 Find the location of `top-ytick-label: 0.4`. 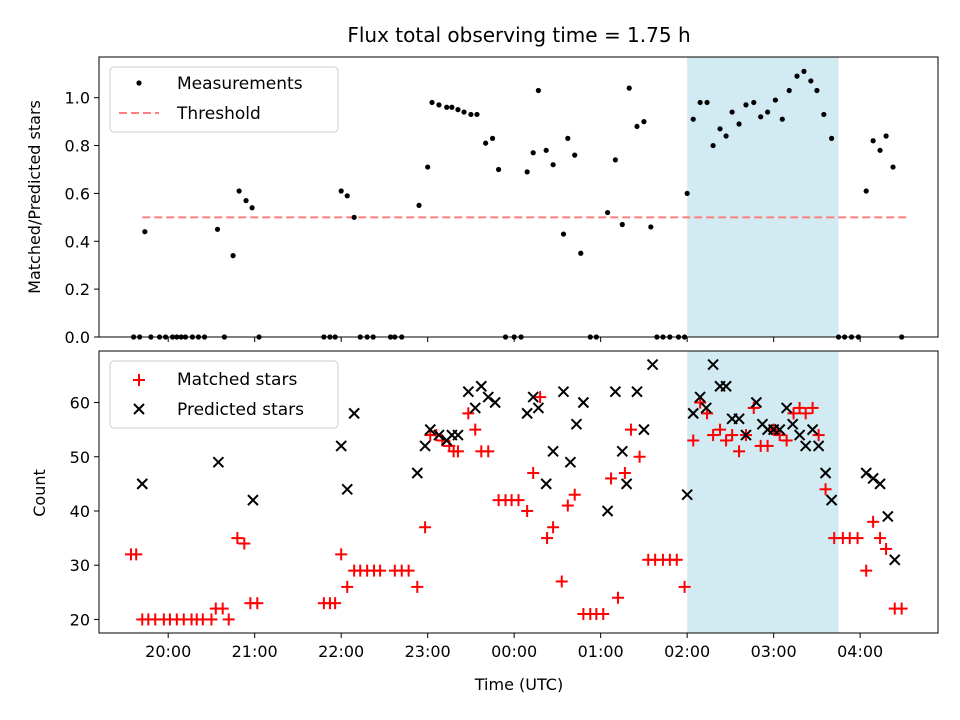

top-ytick-label: 0.4 is located at coordinates (77, 241).